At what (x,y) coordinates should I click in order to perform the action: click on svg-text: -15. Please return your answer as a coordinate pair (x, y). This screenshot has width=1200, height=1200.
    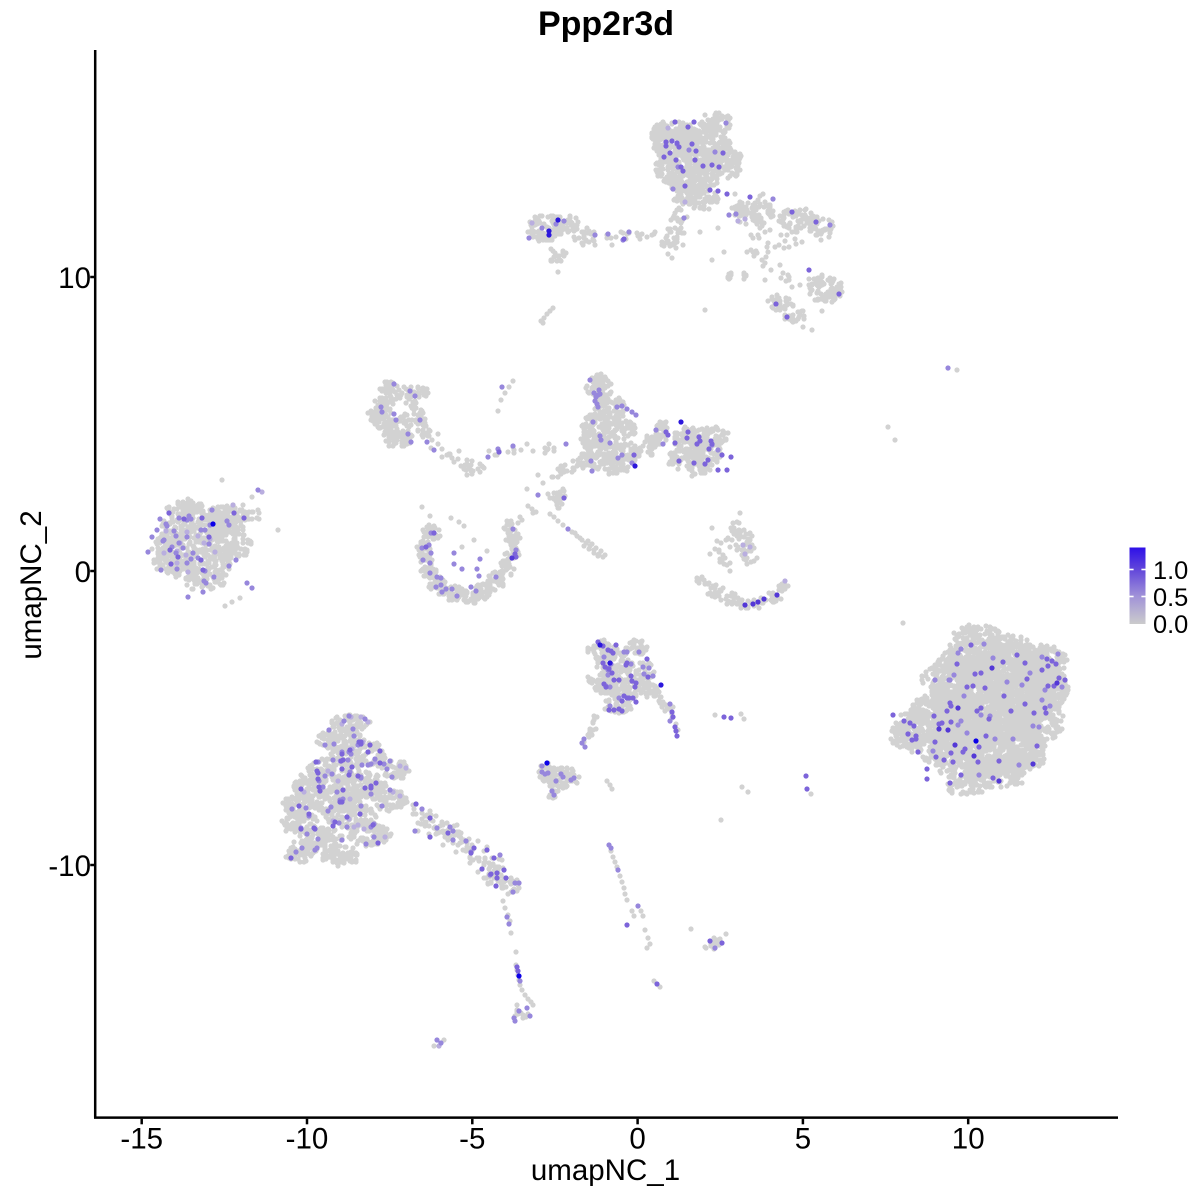
    Looking at the image, I should click on (141, 1139).